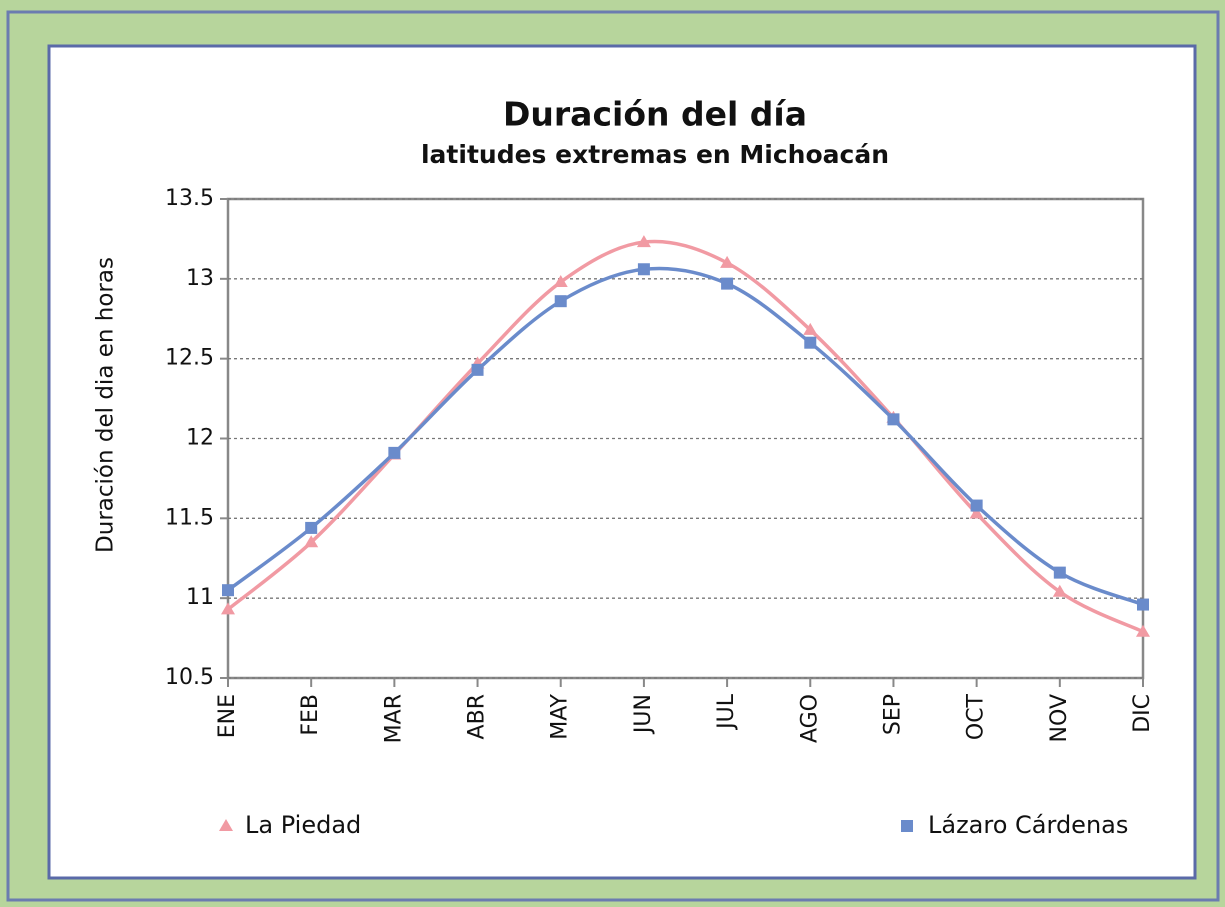  Describe the element at coordinates (227, 716) in the screenshot. I see `x-tick-label: ENE` at that location.